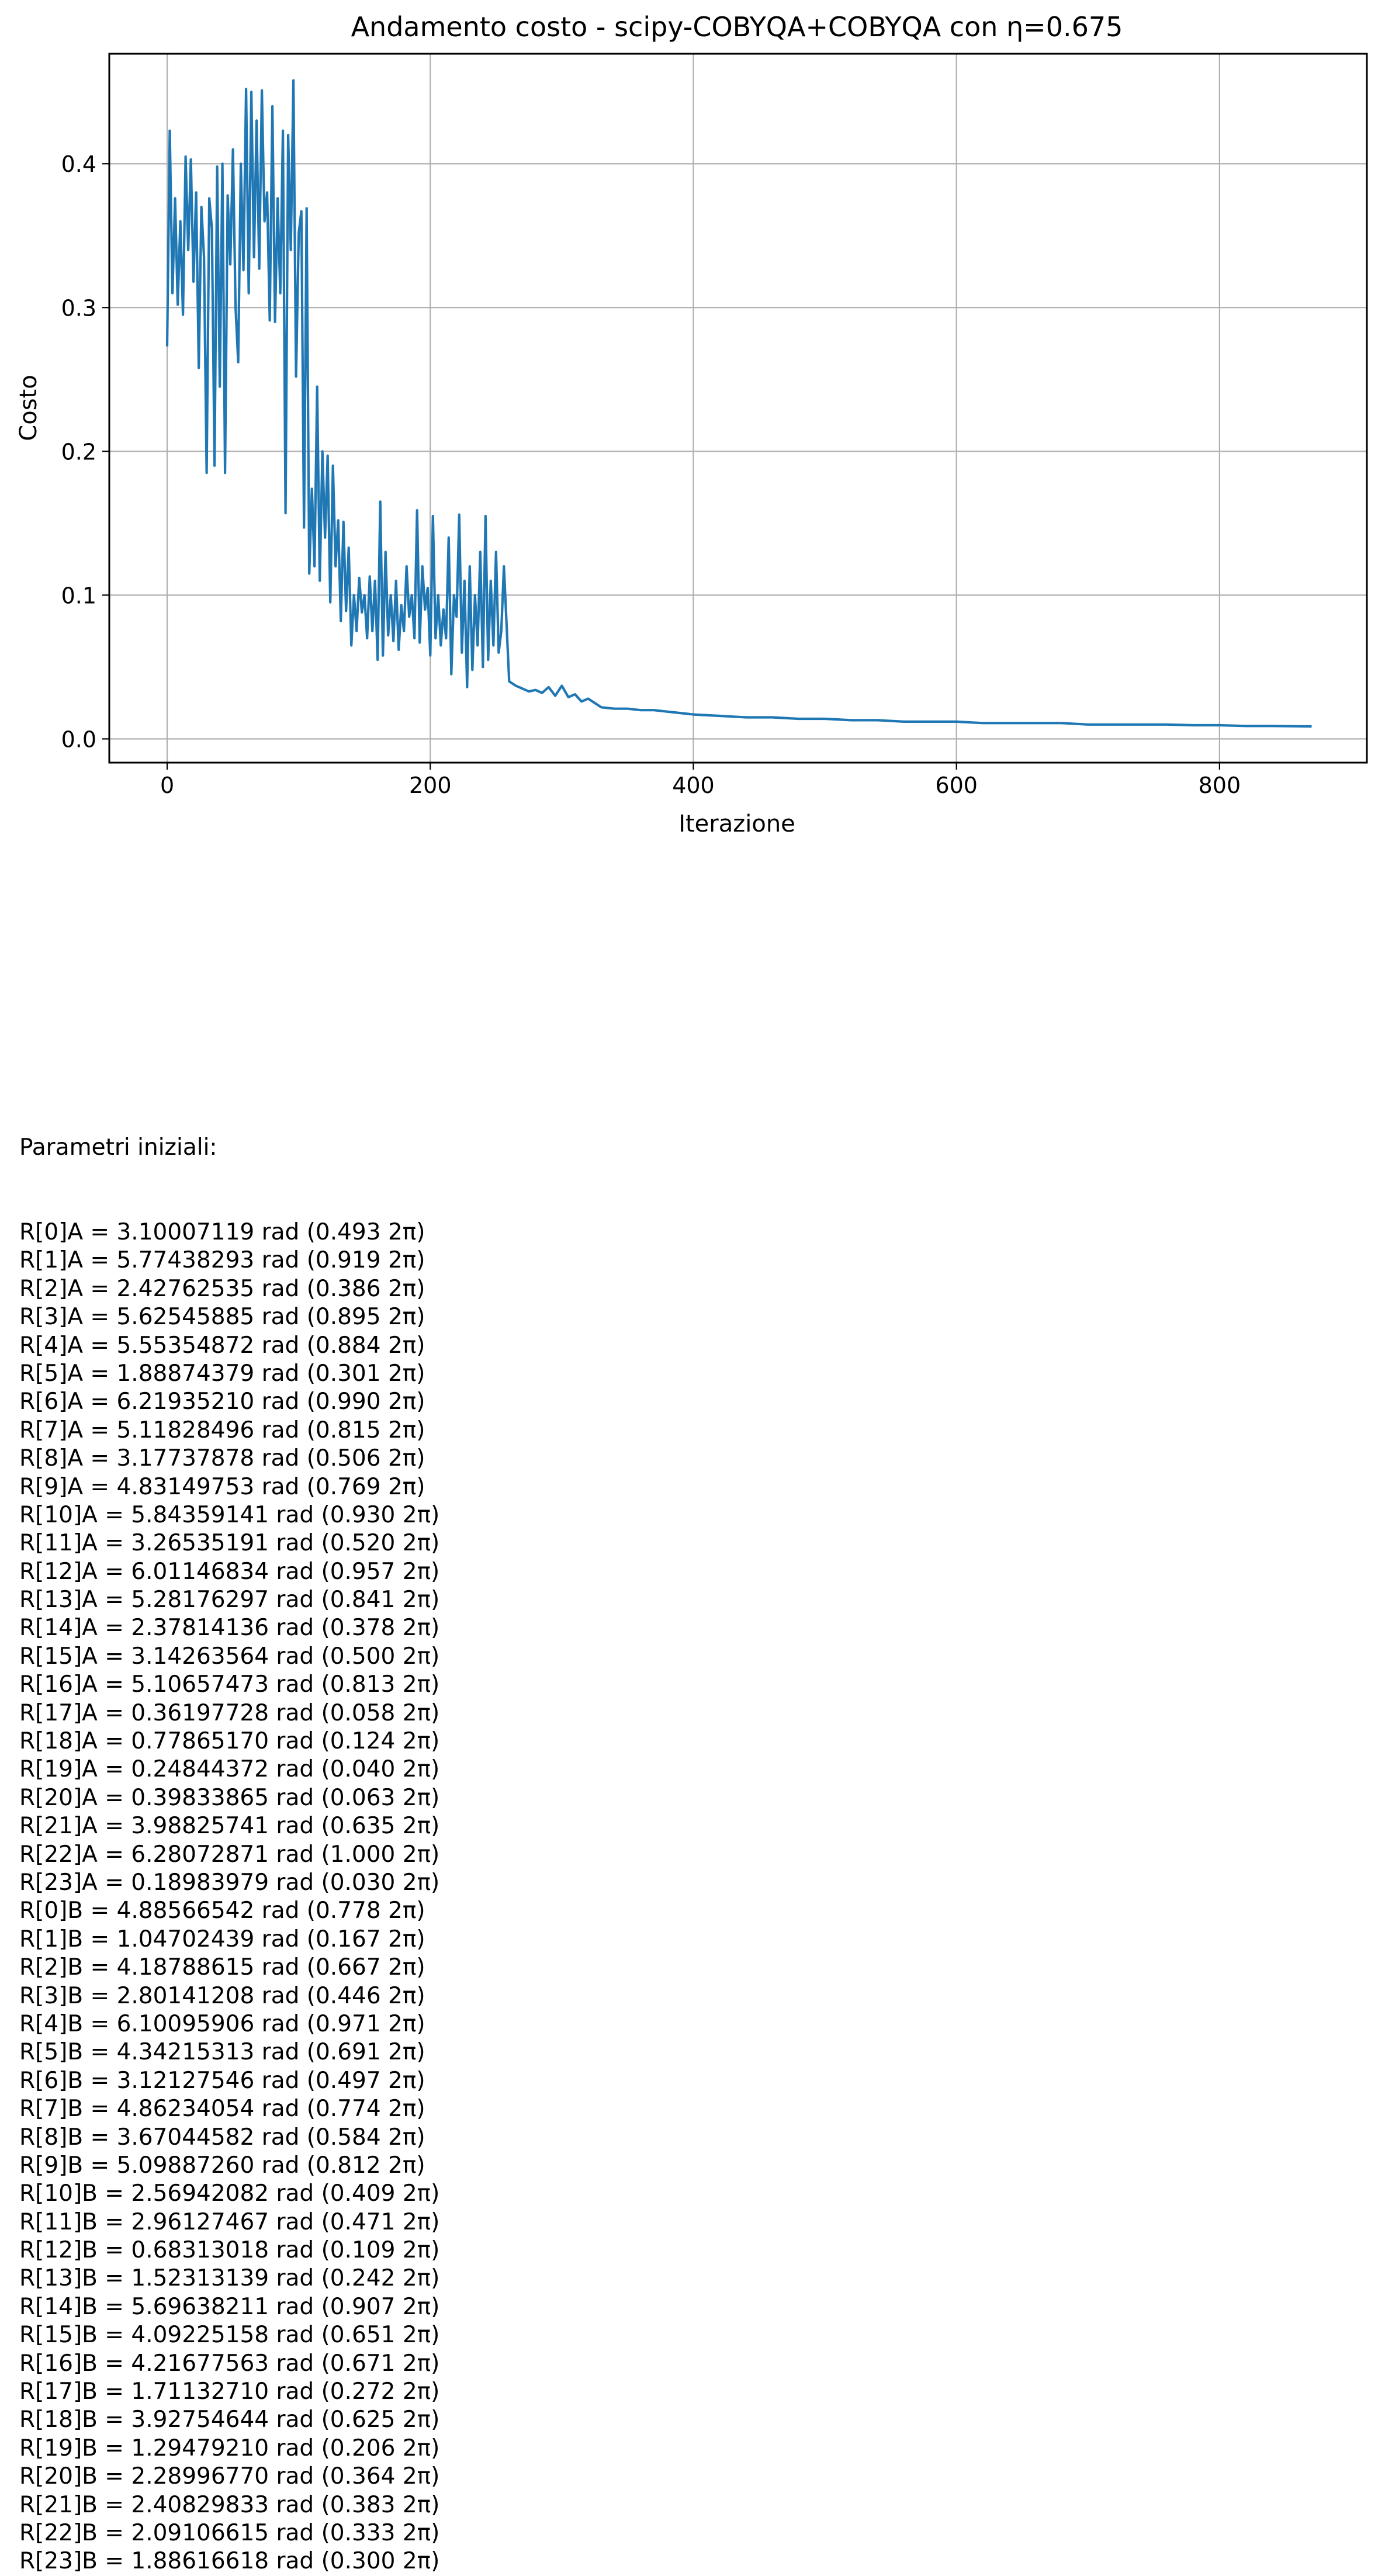  Describe the element at coordinates (229, 2532) in the screenshot. I see `parameter-line: R[22]B = 2.09106615 rad (0.333 2π)` at that location.